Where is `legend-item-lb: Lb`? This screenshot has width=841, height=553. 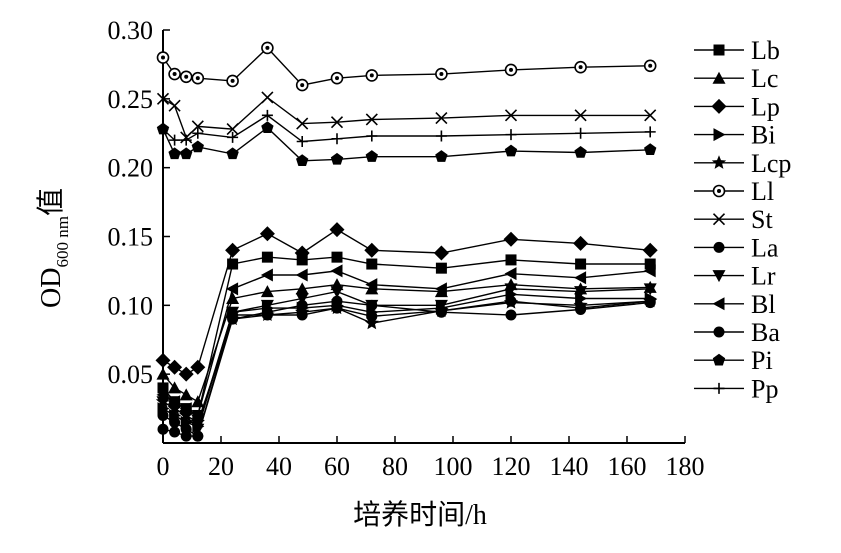
legend-item-lb: Lb is located at coordinates (737, 50).